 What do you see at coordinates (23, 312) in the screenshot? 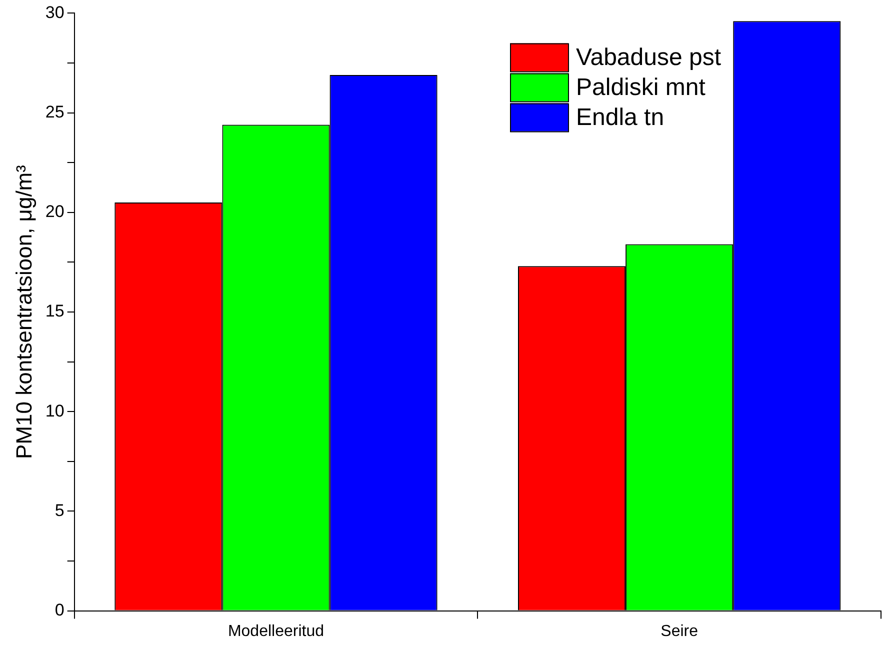
I see `y-axis-title: PM10 kontsentratsioon, μg/m³` at bounding box center [23, 312].